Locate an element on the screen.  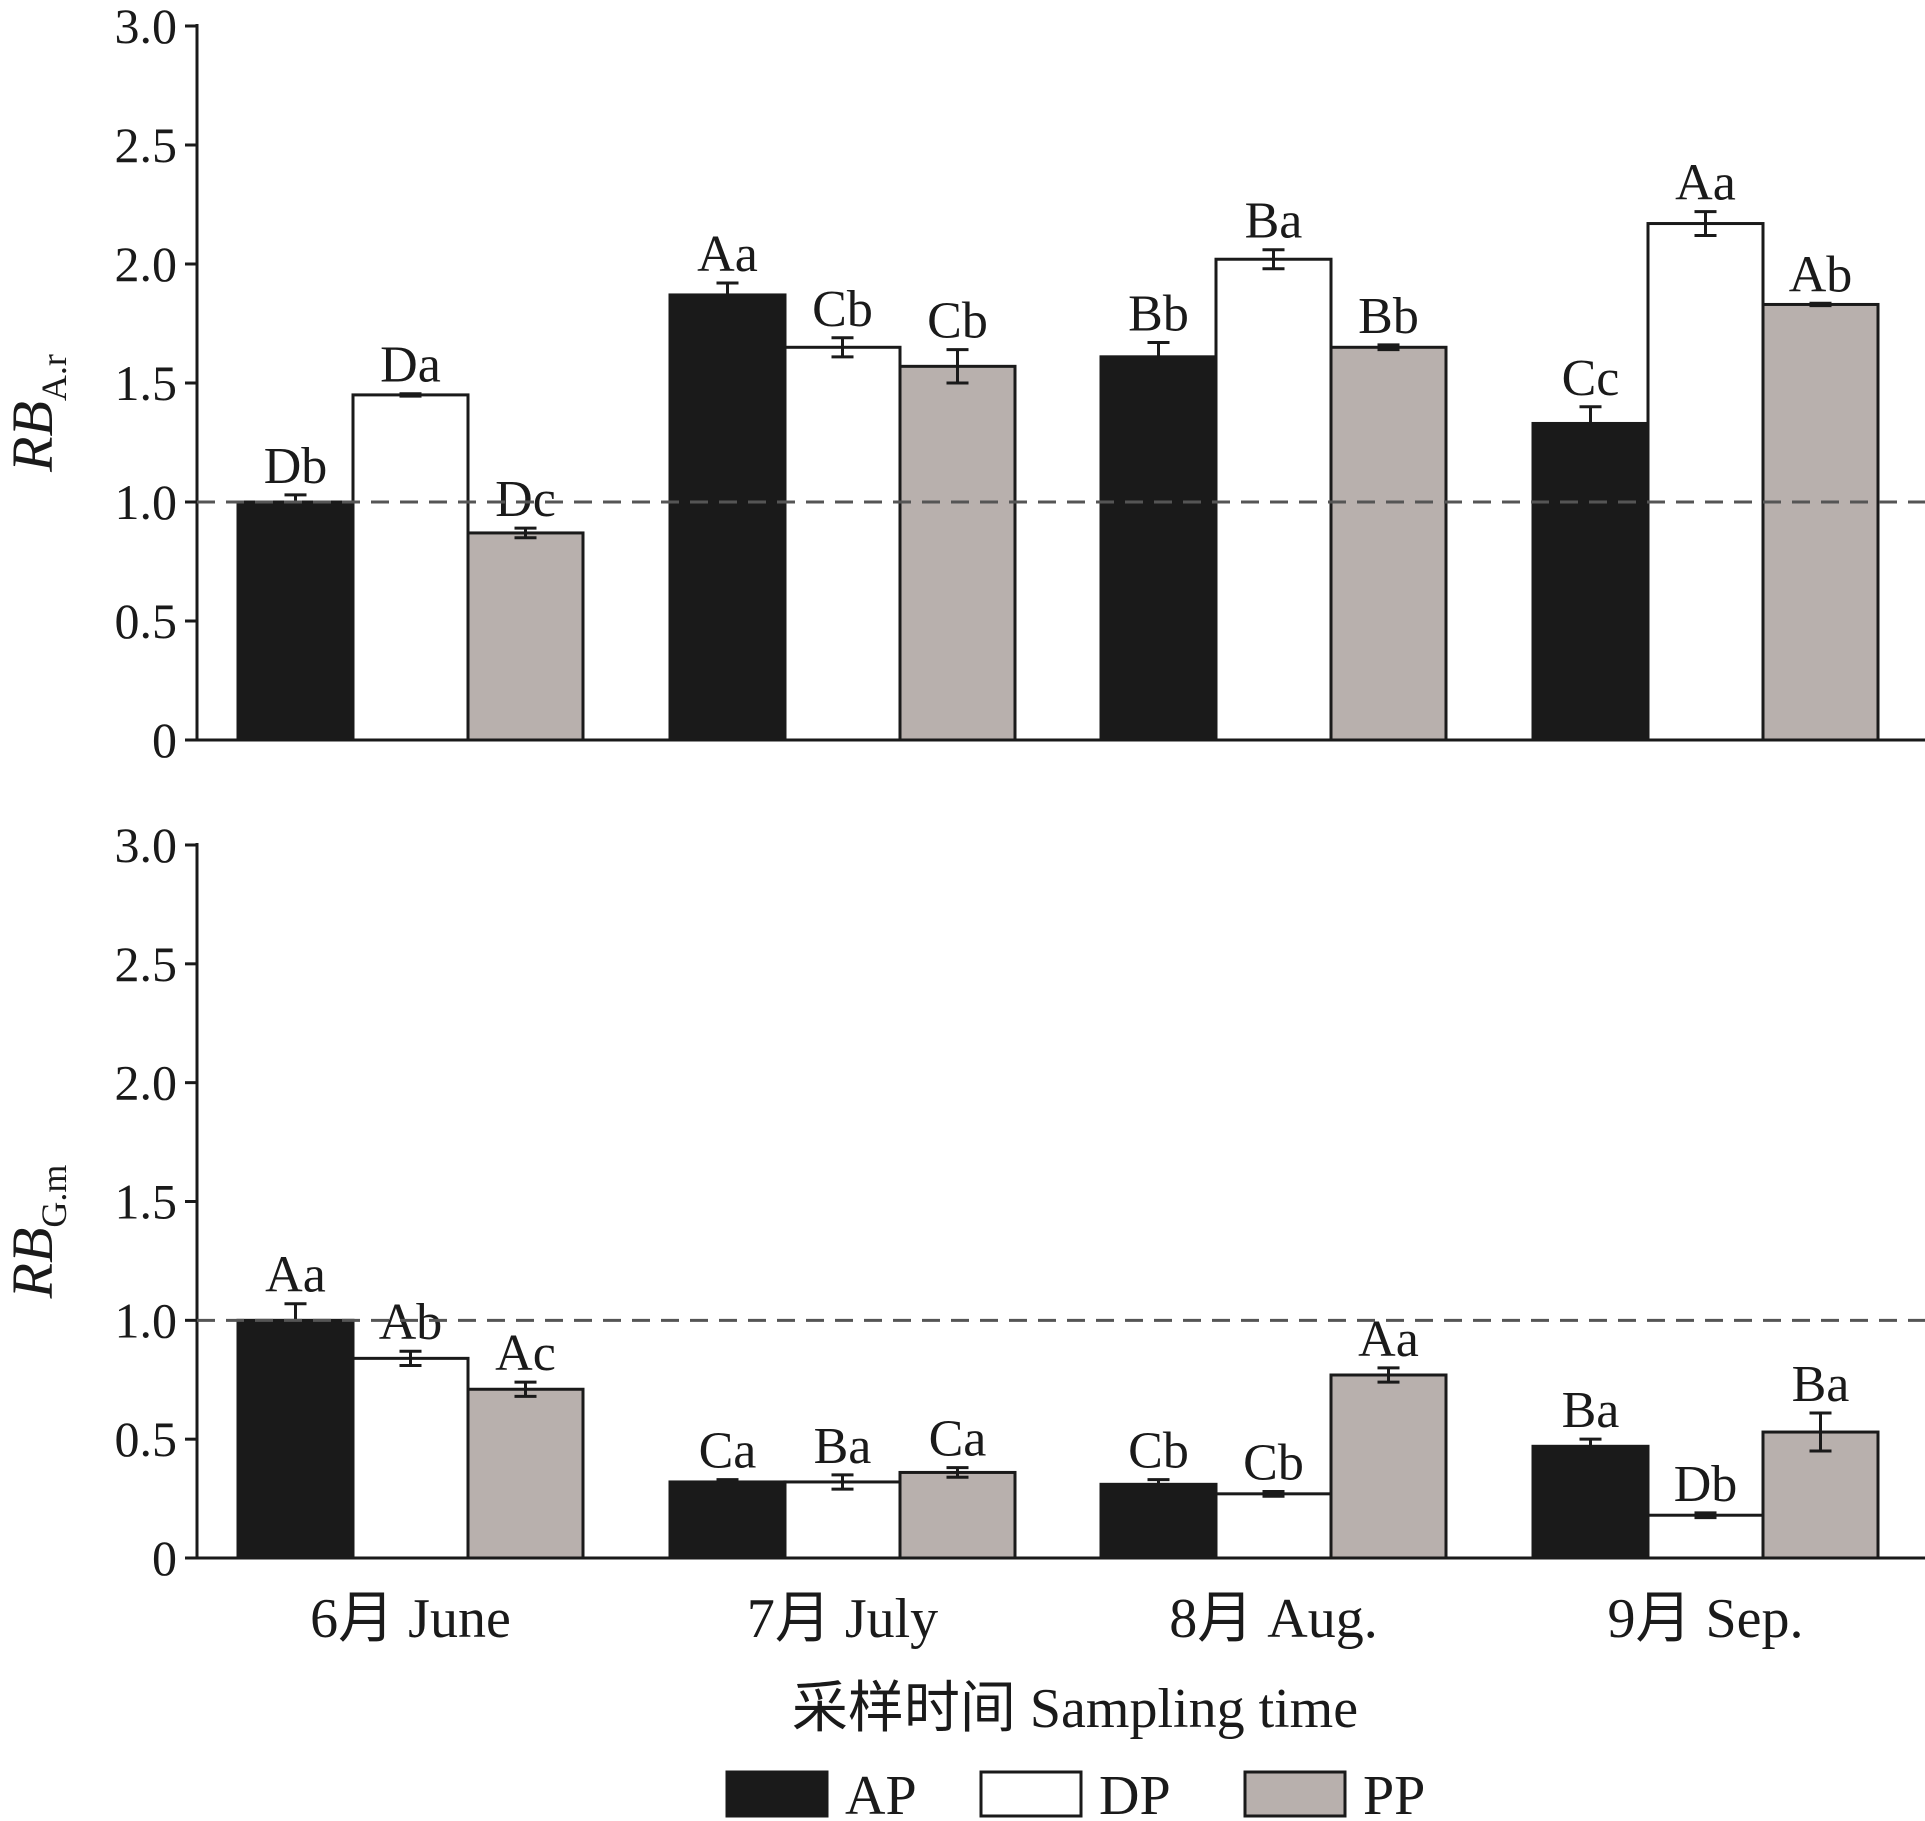
legend-label-ap: AP is located at coordinates (881, 1793).